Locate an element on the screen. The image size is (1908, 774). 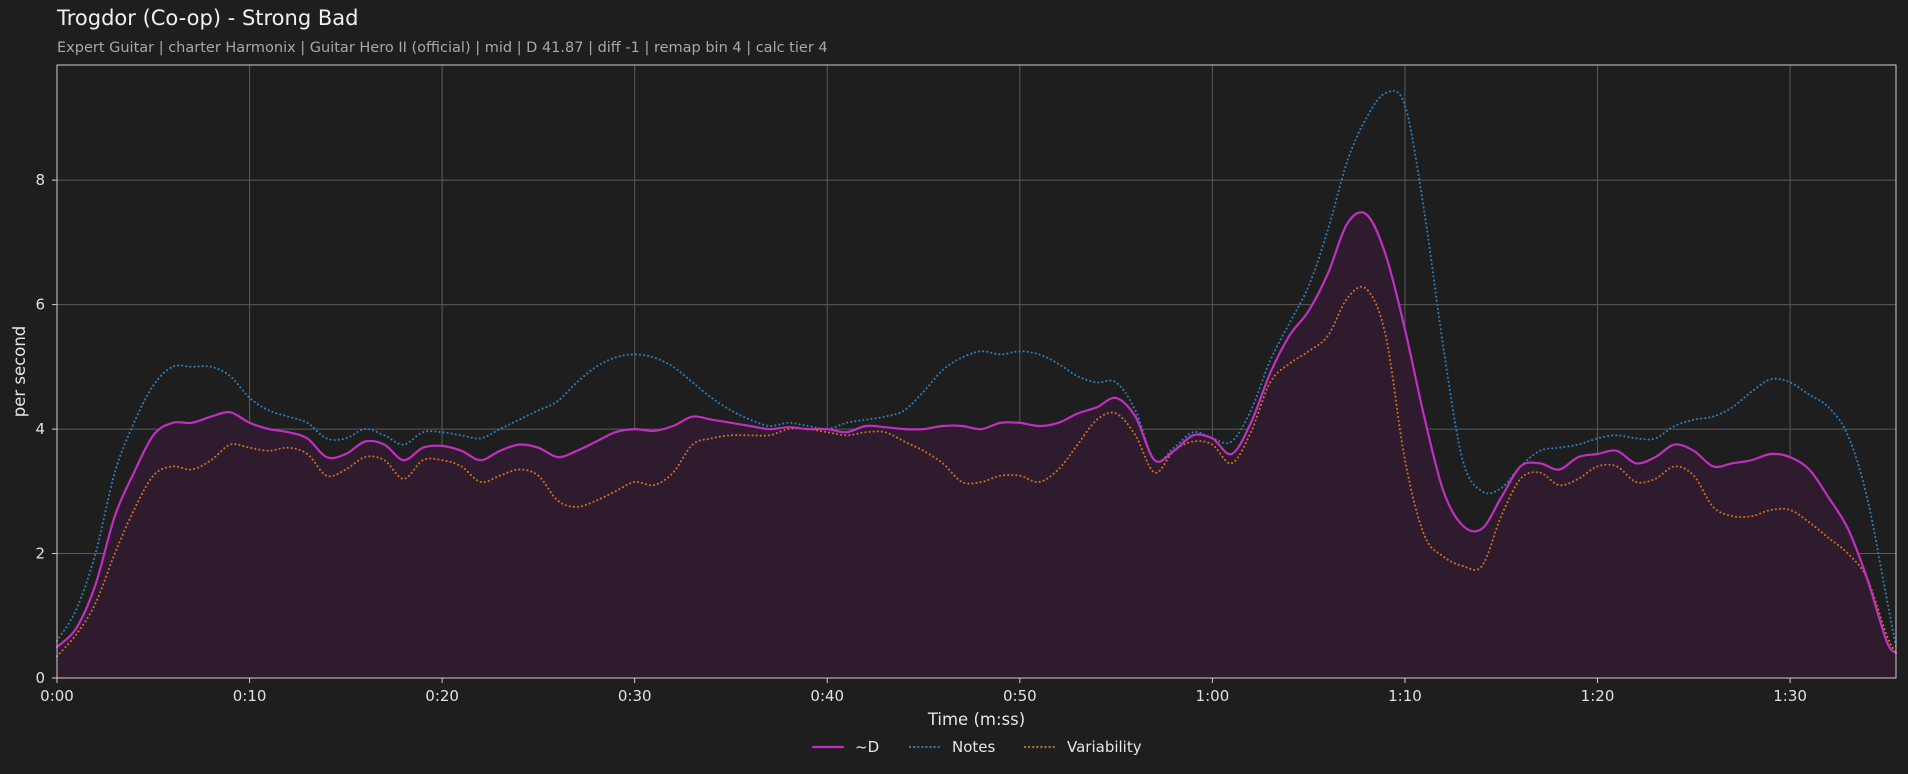
x-tick: 0:20 is located at coordinates (442, 691).